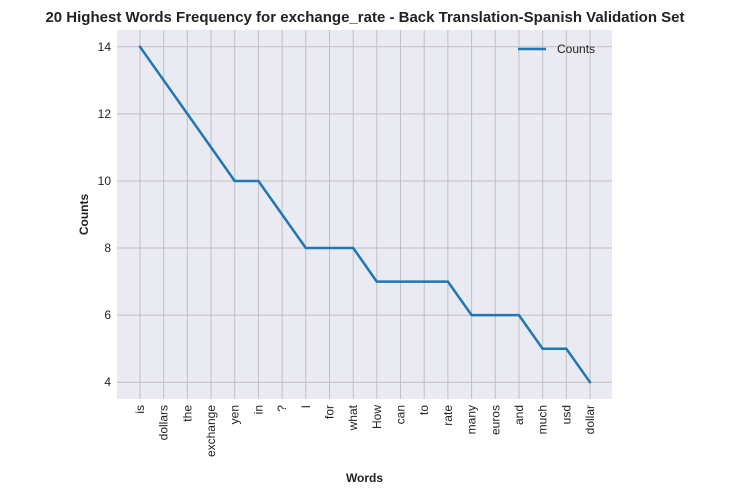 The height and width of the screenshot is (494, 730). I want to click on x-tick-label: and, so click(519, 415).